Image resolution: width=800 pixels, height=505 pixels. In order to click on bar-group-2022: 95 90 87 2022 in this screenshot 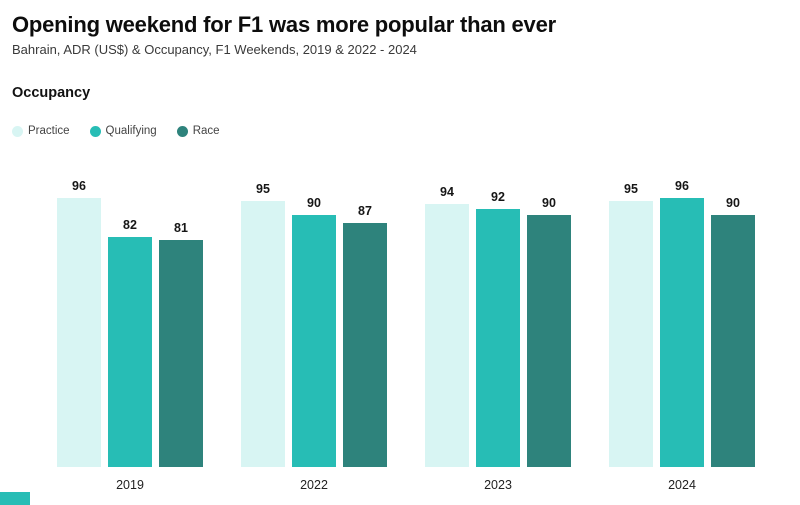, I will do `click(314, 326)`.